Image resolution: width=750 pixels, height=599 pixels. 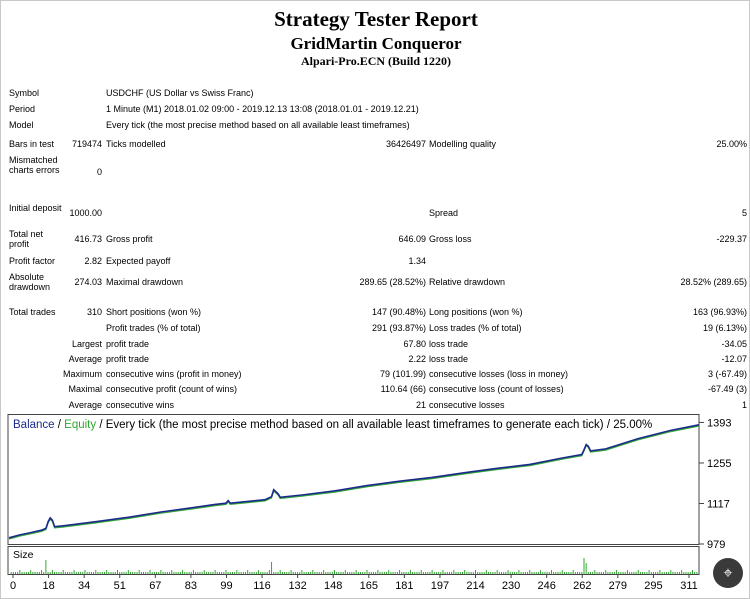 I want to click on pf-value: 2.82, so click(x=93, y=261).